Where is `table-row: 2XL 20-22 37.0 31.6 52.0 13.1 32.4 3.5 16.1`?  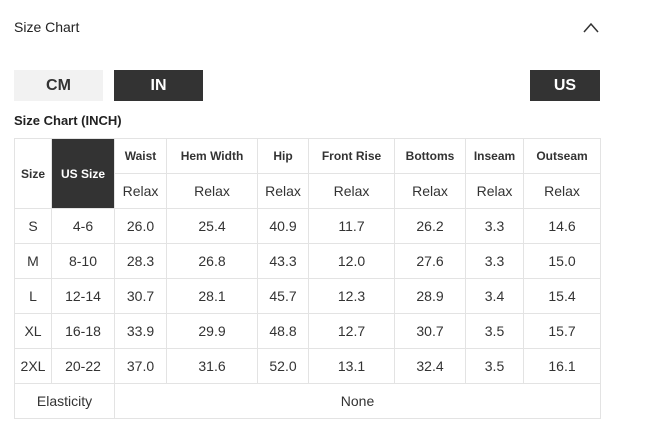 table-row: 2XL 20-22 37.0 31.6 52.0 13.1 32.4 3.5 16.1 is located at coordinates (307, 366).